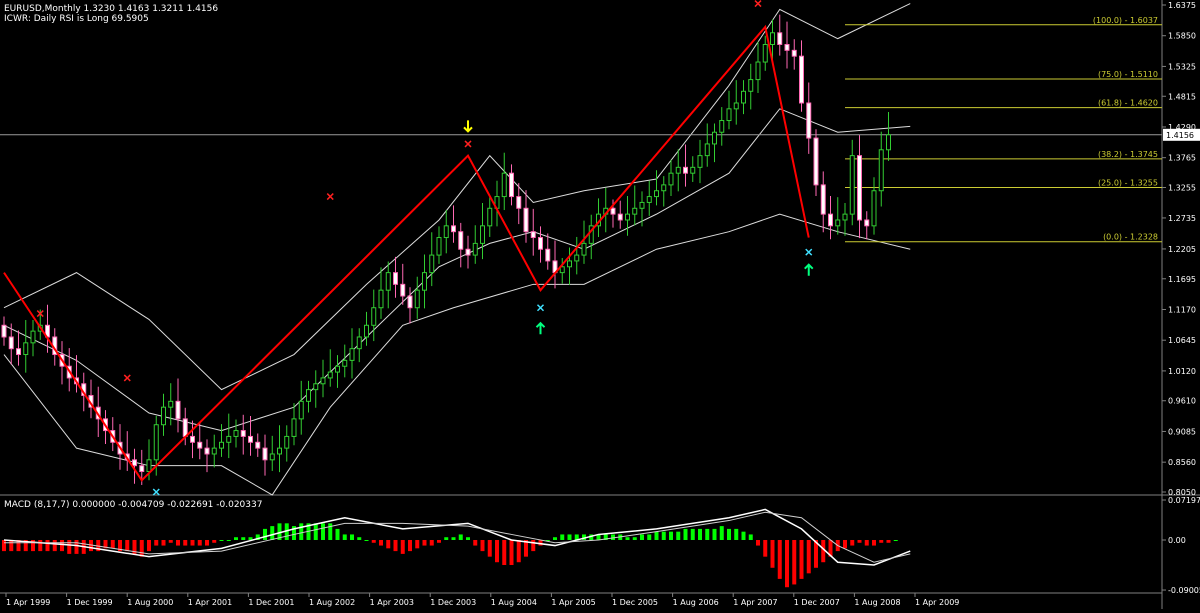 The height and width of the screenshot is (613, 1200). I want to click on y-tick-label: 0.8050, so click(1182, 492).